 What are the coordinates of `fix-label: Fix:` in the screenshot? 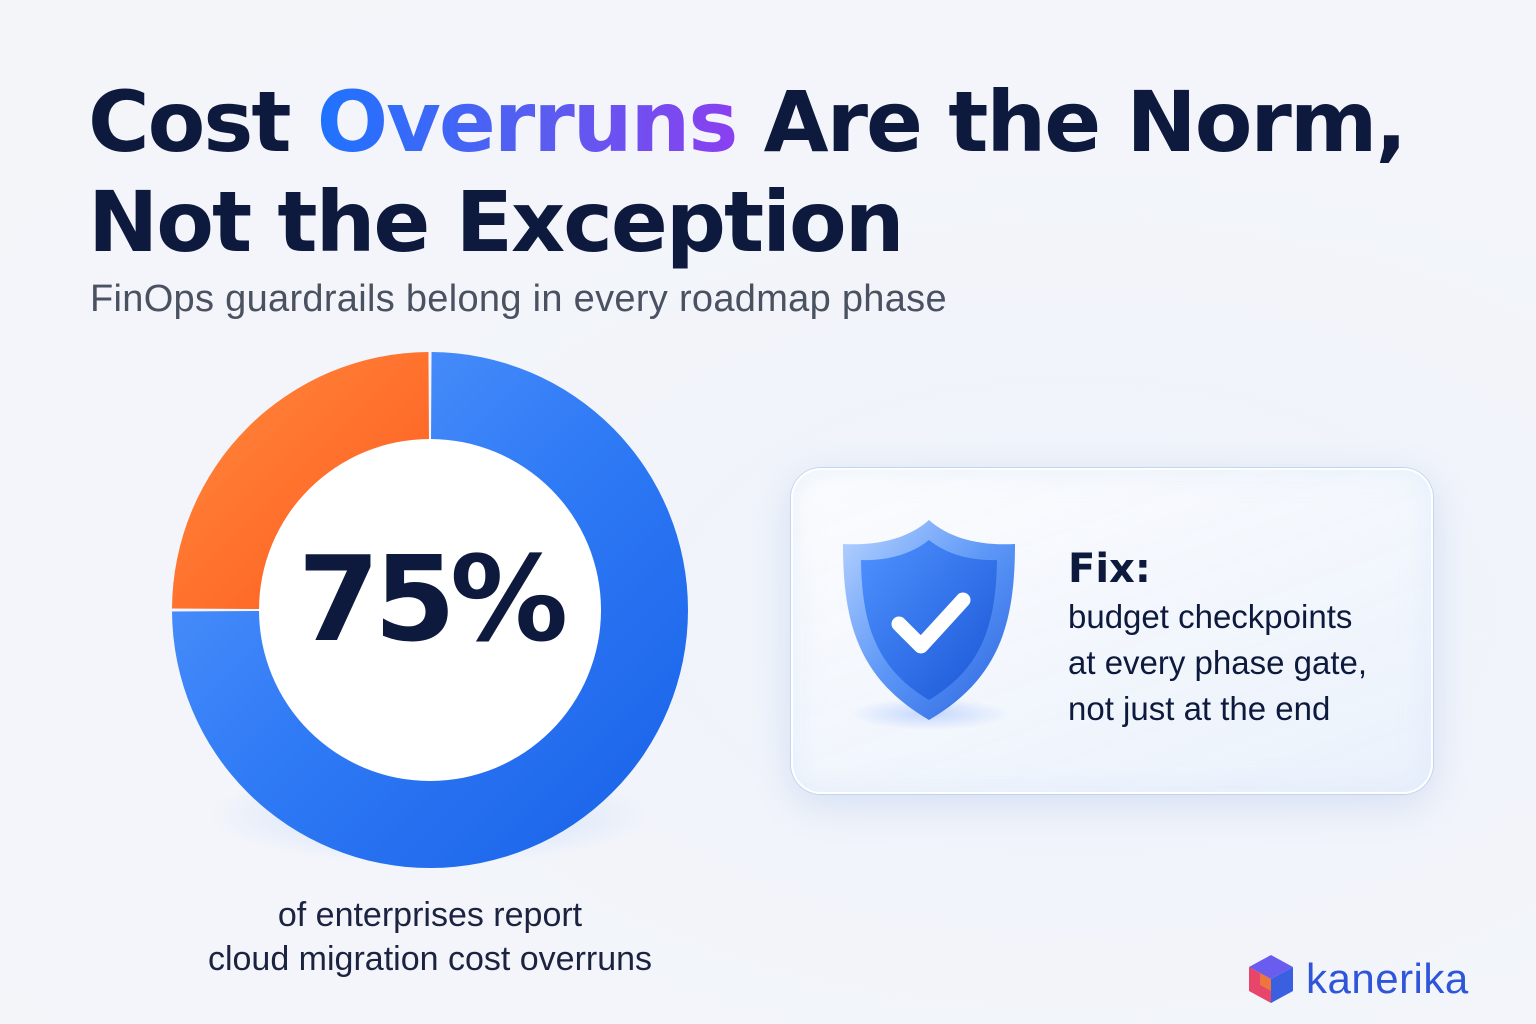 It's located at (1109, 569).